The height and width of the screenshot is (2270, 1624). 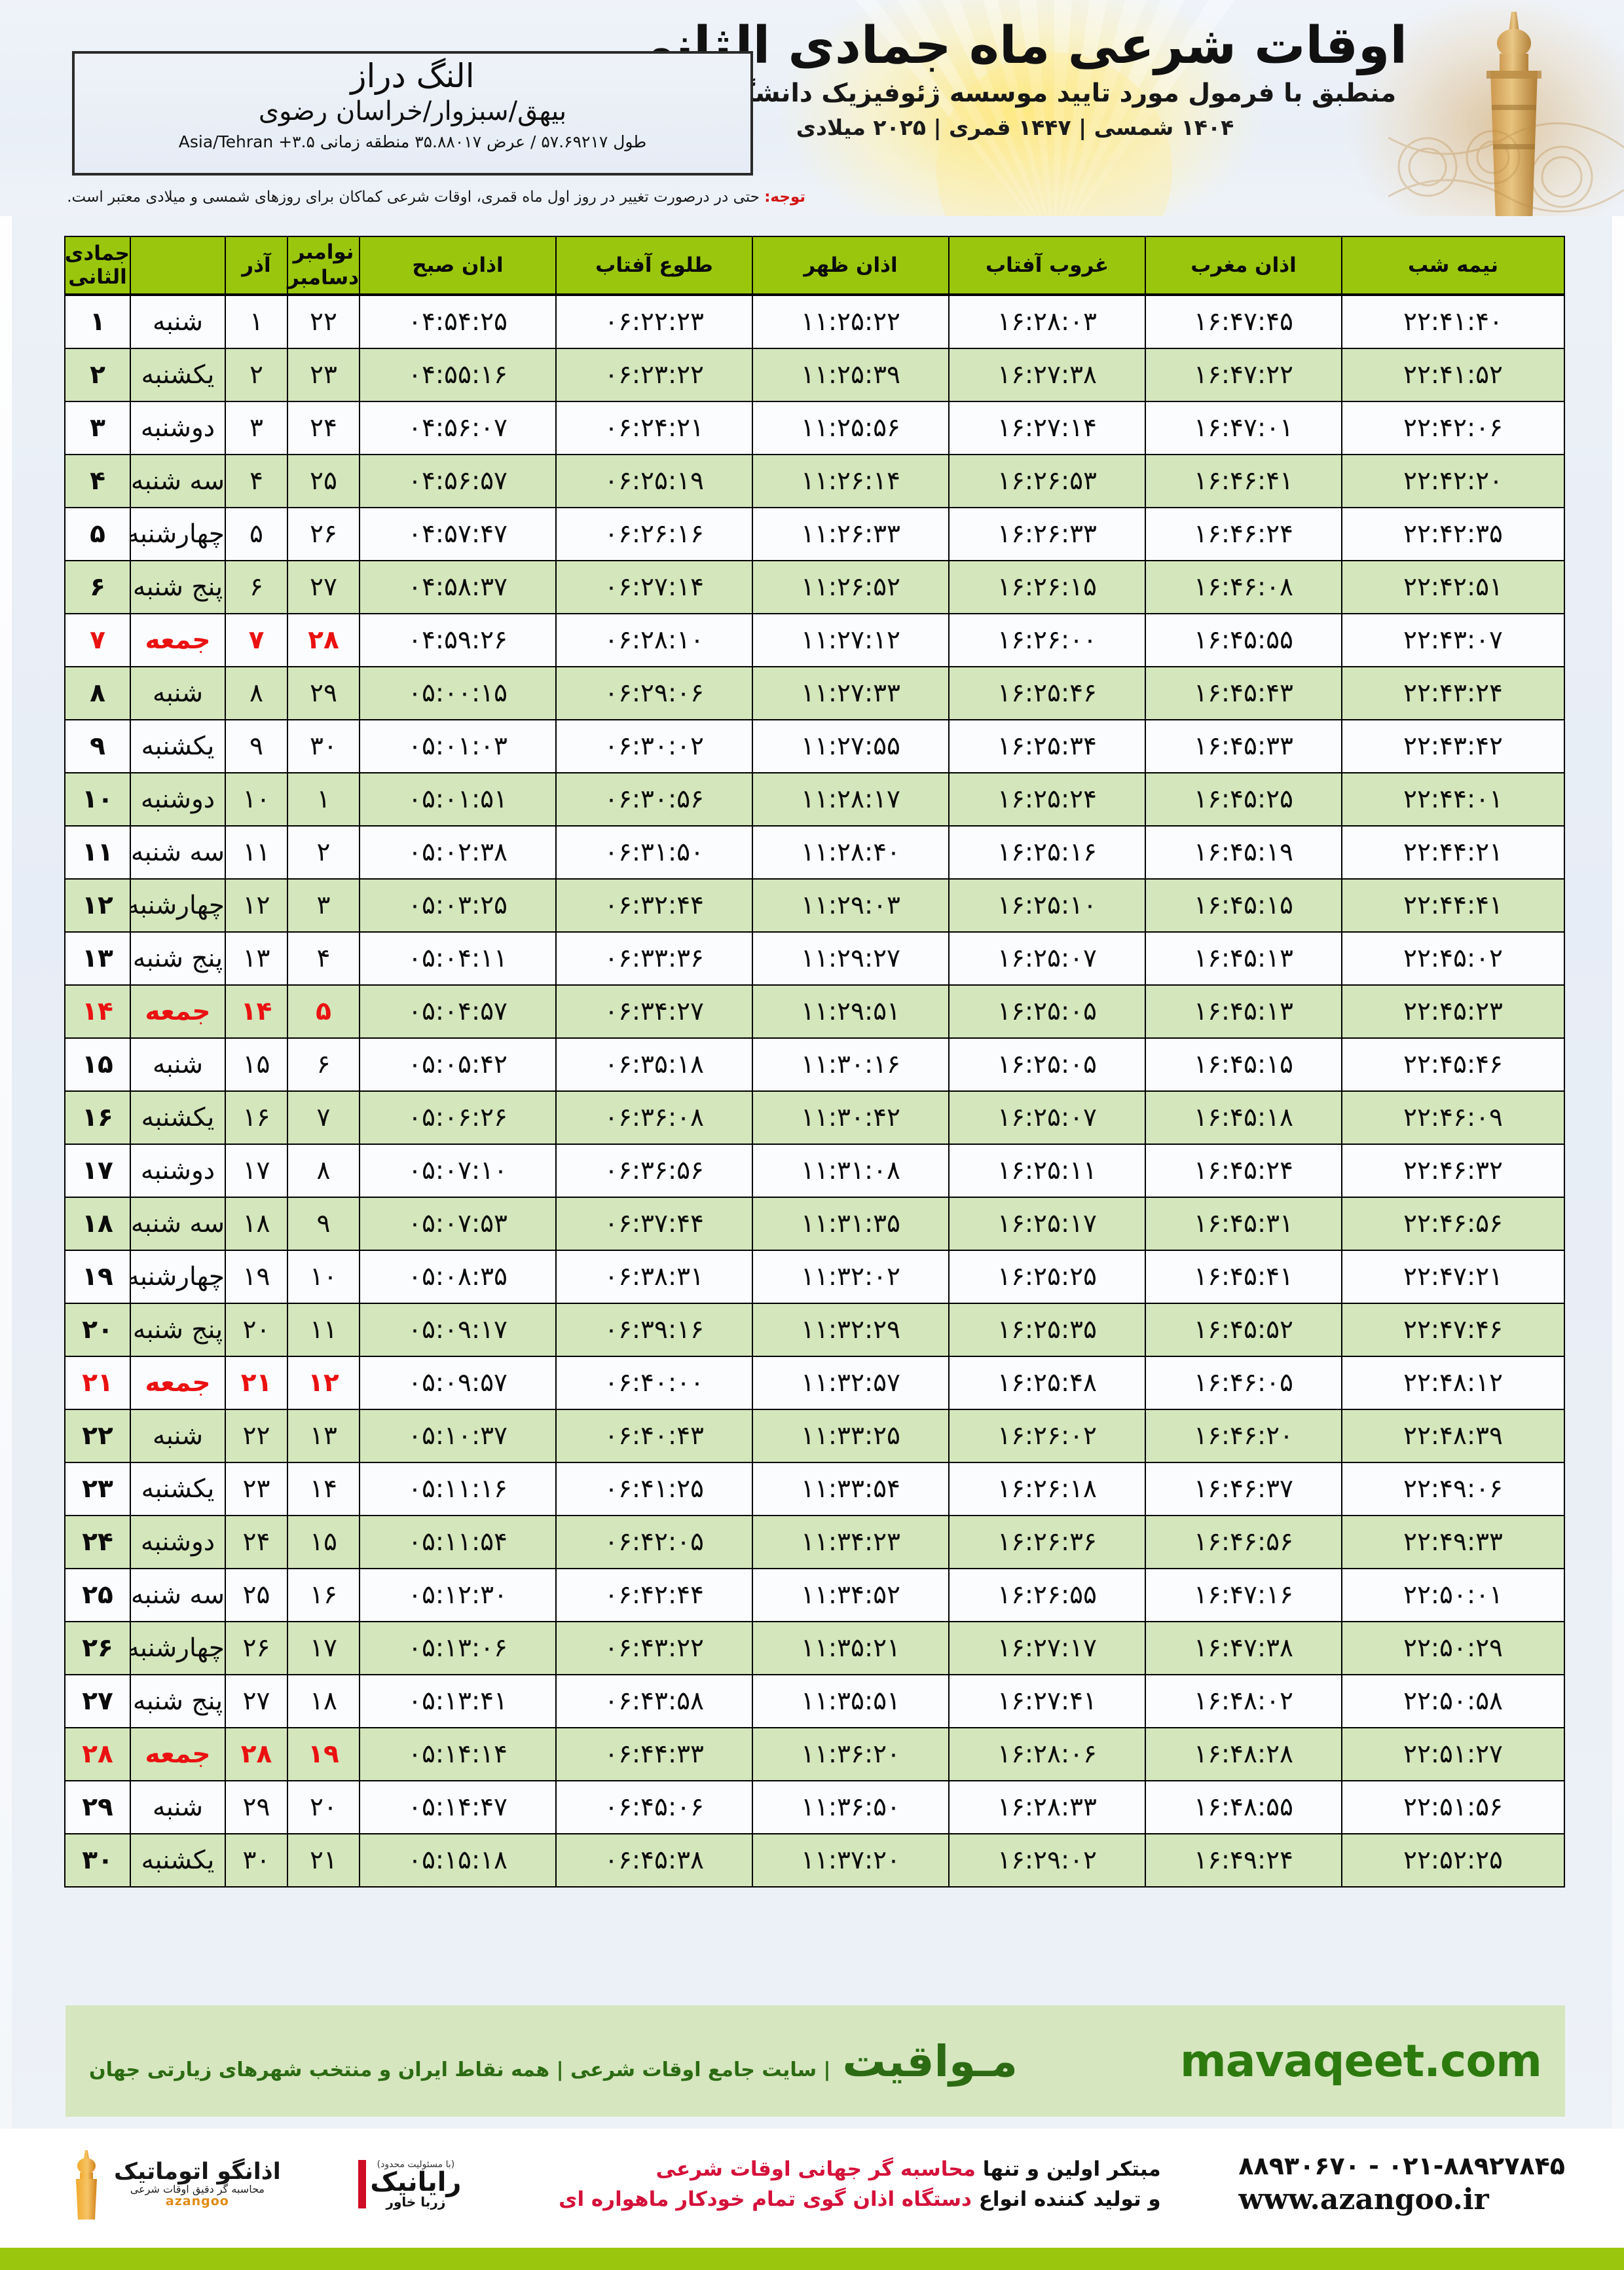 I want to click on cell-sunrise: ۰۶:۳۳:۳۶, so click(x=654, y=958).